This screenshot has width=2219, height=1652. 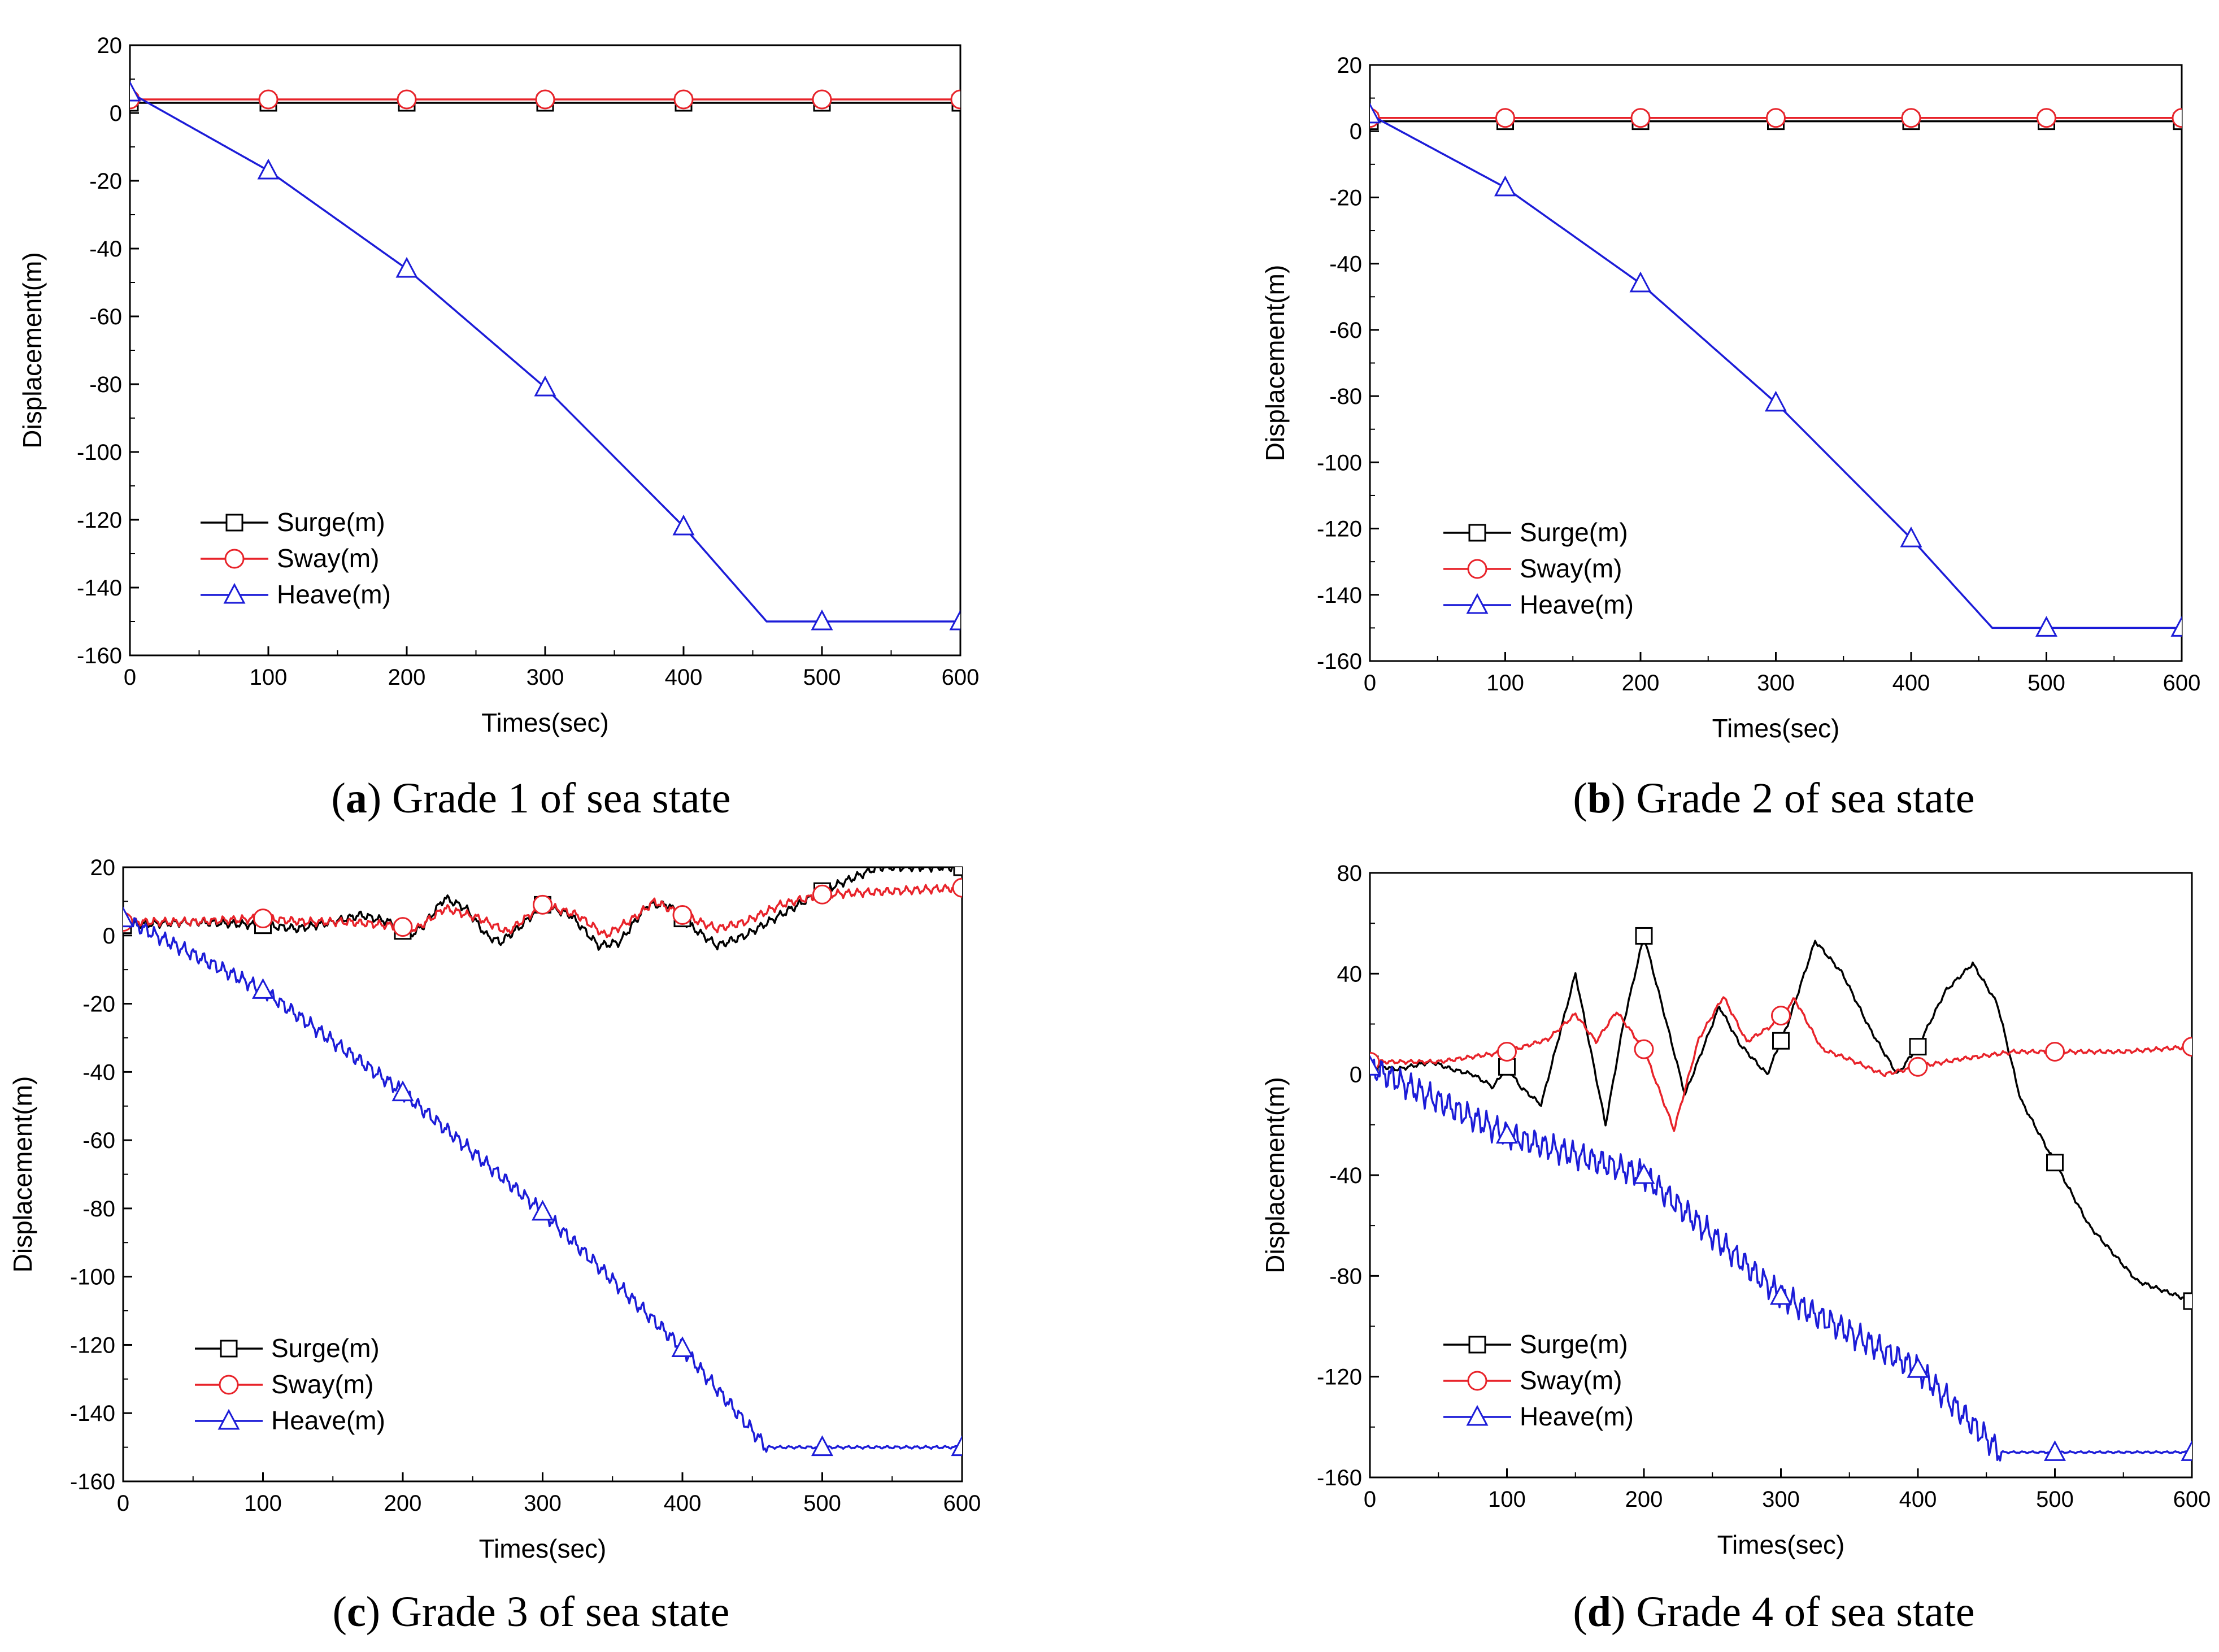 What do you see at coordinates (407, 677) in the screenshot?
I see `x-tick-label: 200` at bounding box center [407, 677].